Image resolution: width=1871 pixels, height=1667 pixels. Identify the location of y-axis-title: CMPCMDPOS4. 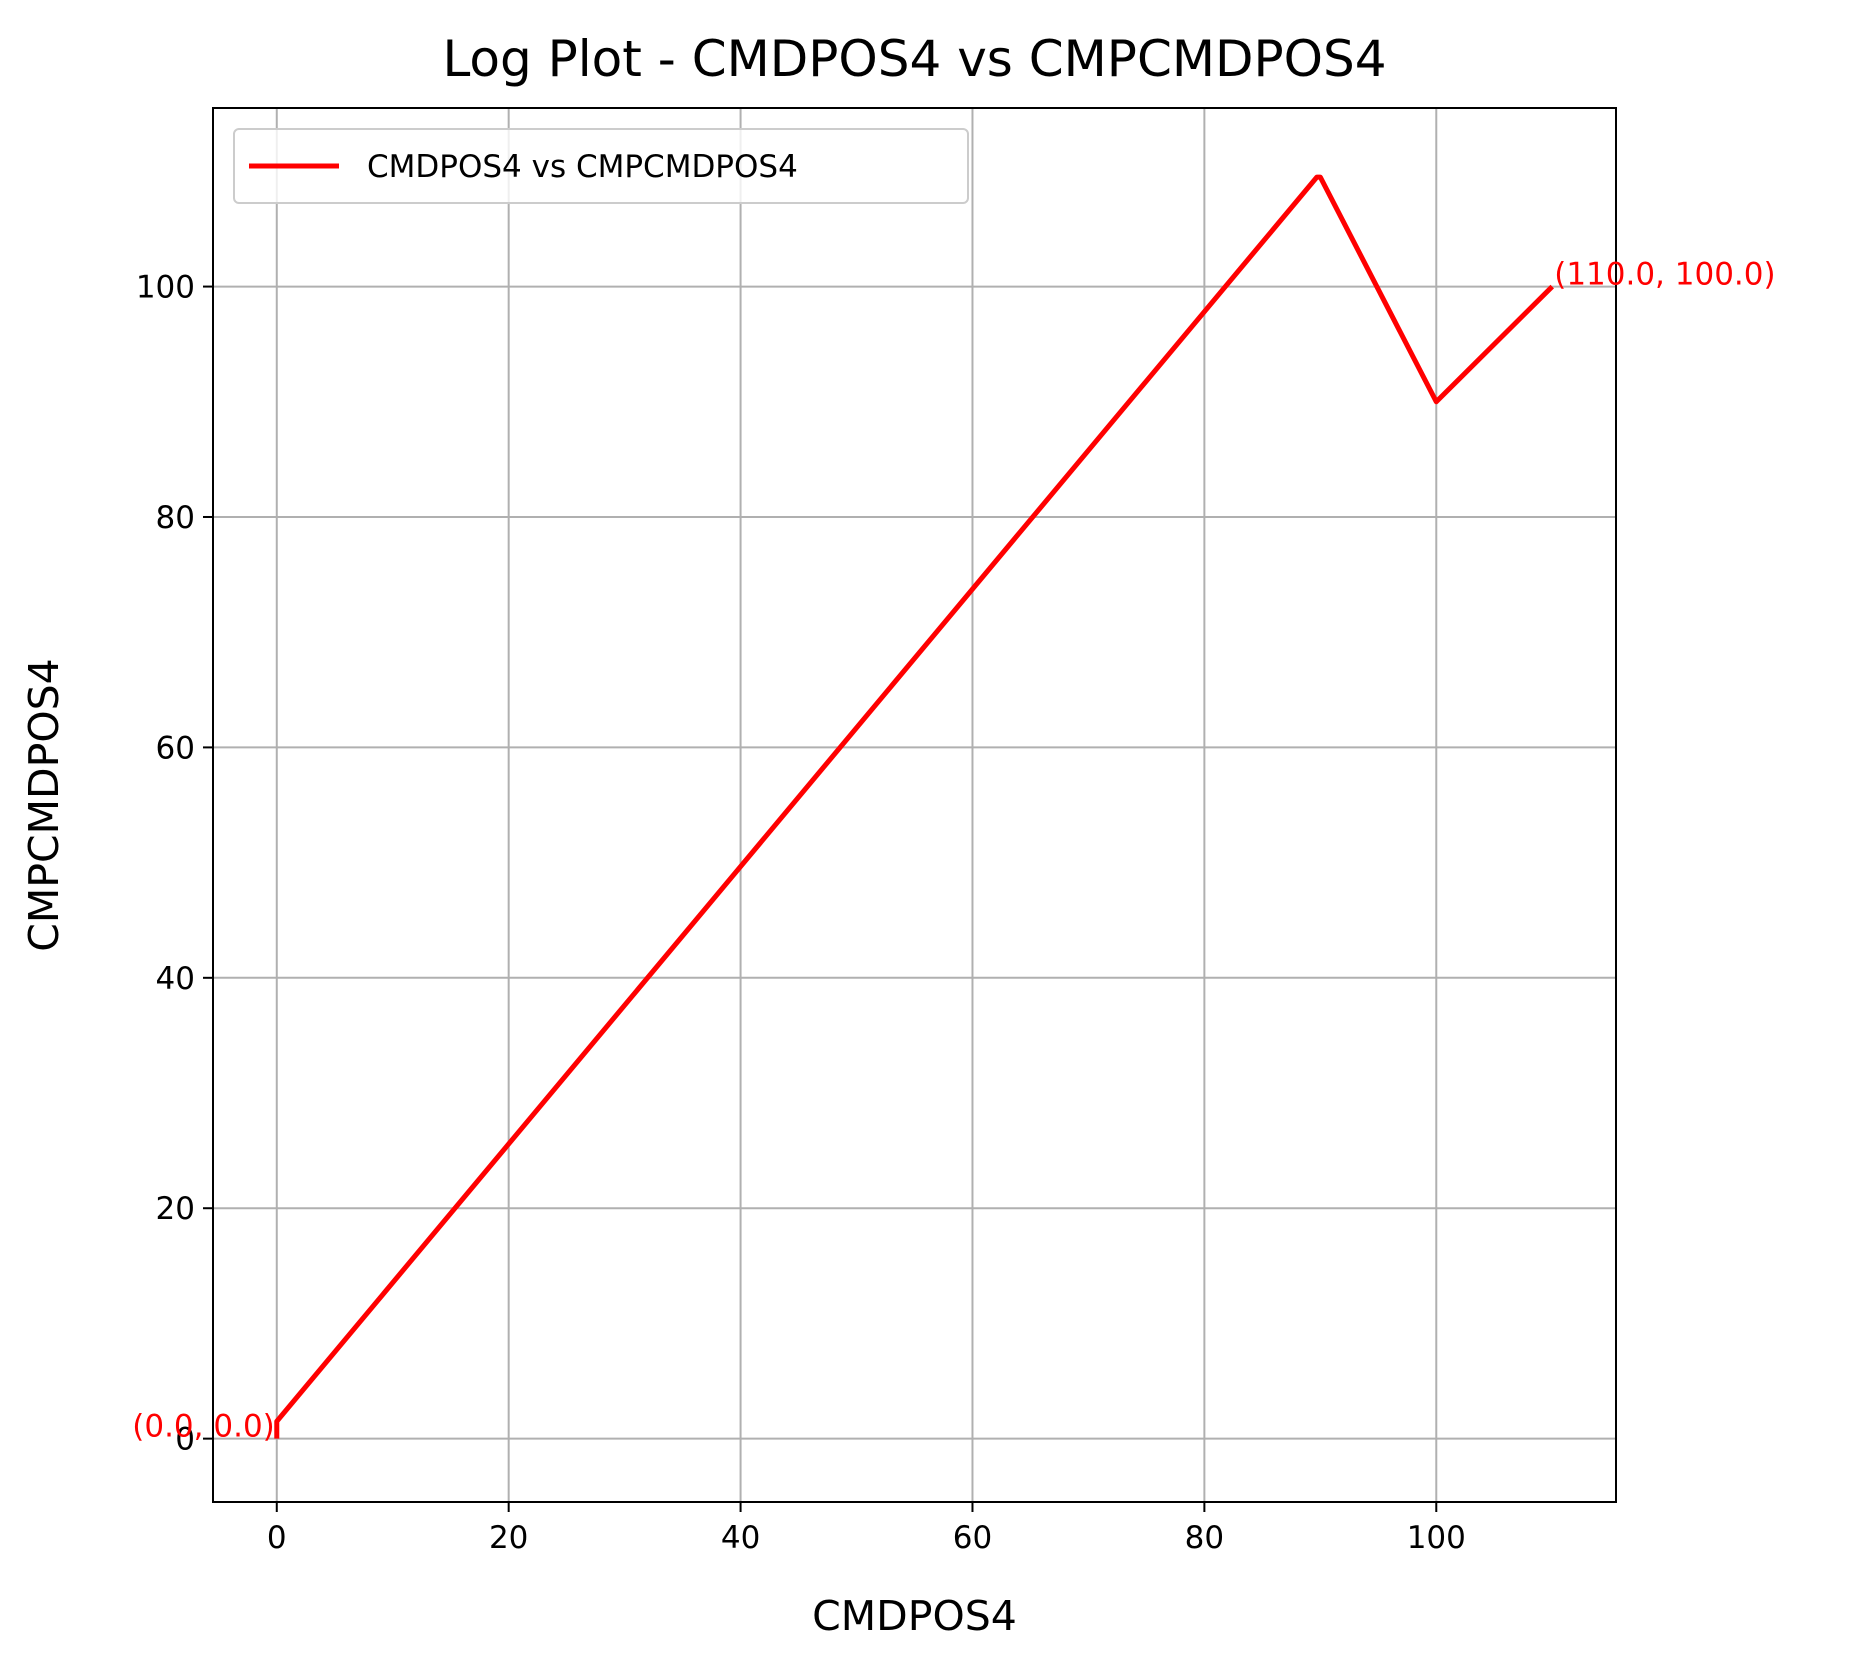
(44, 804).